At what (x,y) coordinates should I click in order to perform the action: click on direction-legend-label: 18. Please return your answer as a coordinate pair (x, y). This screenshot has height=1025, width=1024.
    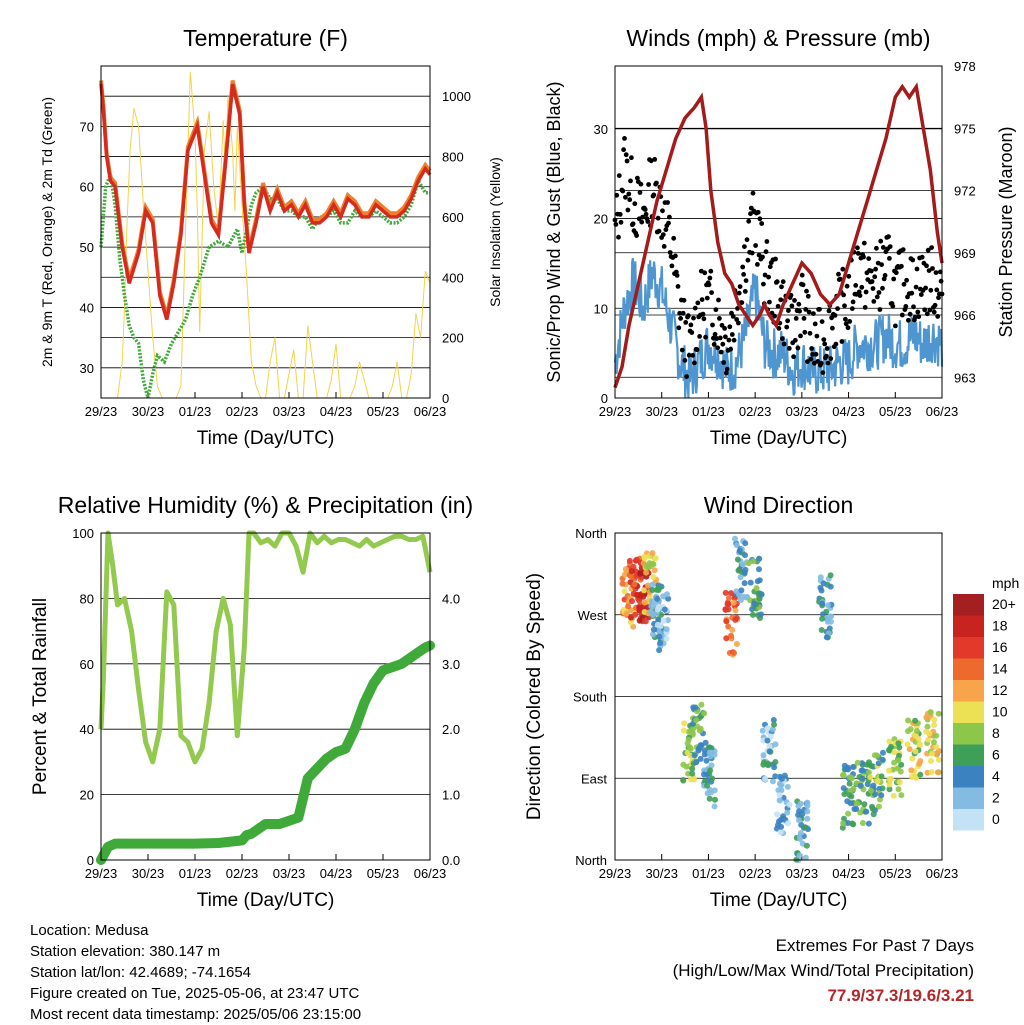
    Looking at the image, I should click on (1000, 626).